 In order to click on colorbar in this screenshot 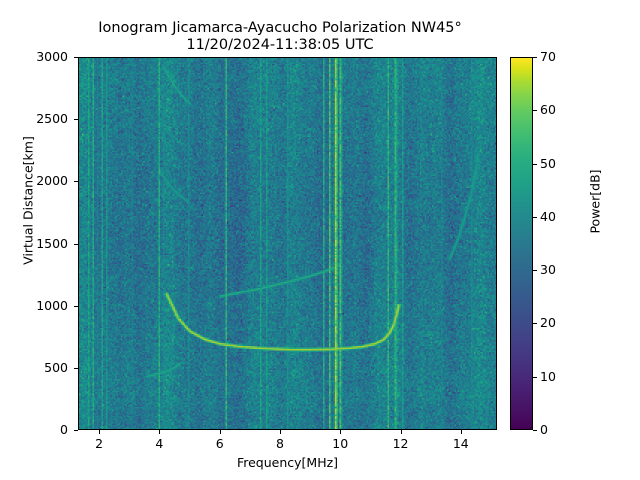, I will do `click(521, 243)`.